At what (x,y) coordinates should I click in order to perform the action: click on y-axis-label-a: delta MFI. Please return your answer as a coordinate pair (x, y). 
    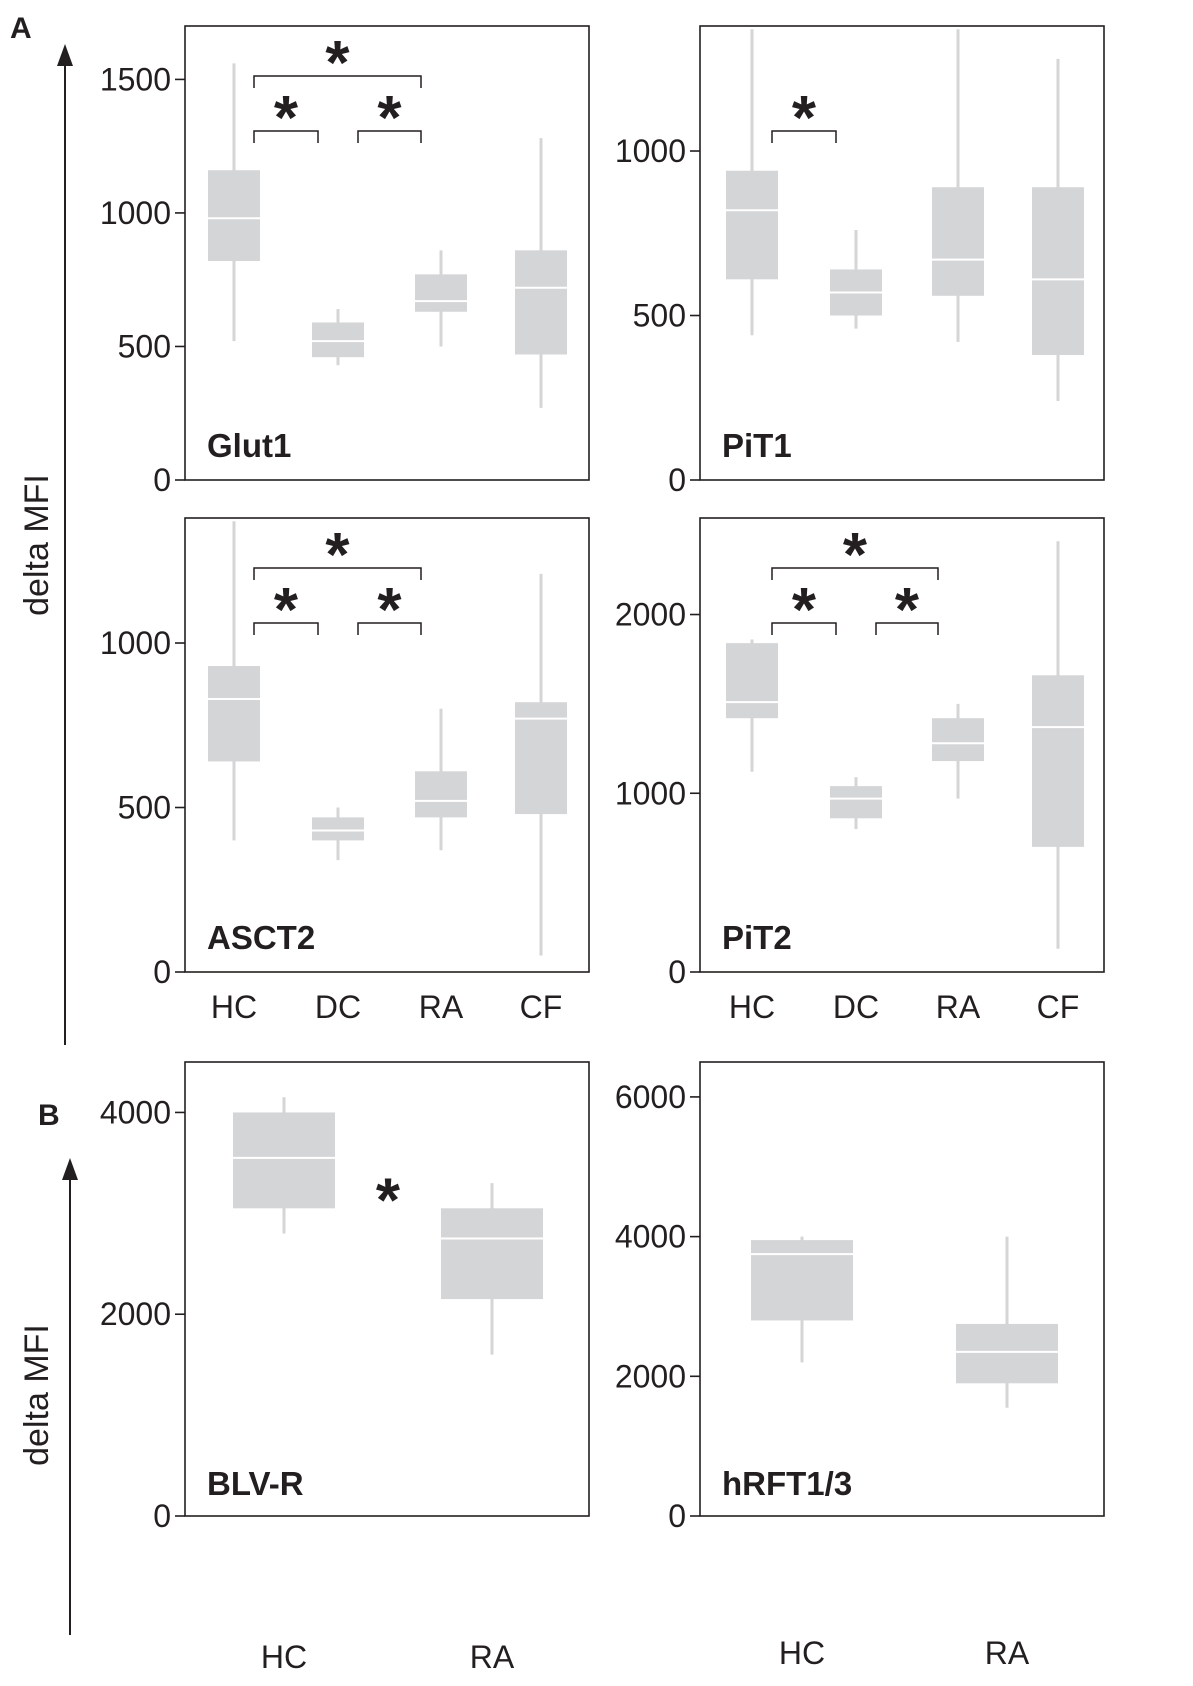
    Looking at the image, I should click on (37, 545).